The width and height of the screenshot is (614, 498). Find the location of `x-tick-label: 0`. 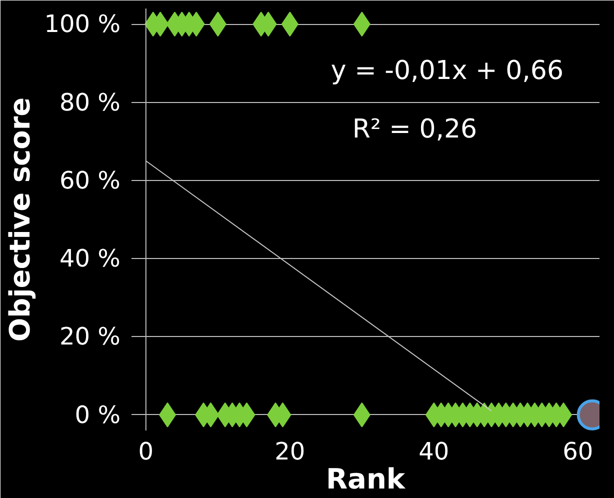

x-tick-label: 0 is located at coordinates (146, 452).